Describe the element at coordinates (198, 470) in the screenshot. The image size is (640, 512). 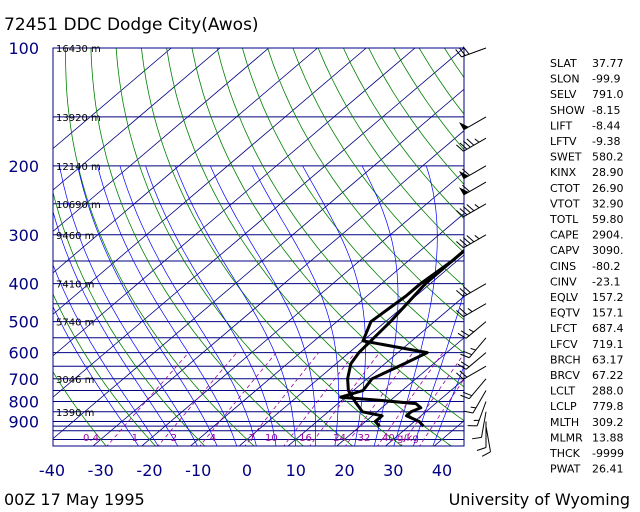
I see `temperature-tick-label: -10` at that location.